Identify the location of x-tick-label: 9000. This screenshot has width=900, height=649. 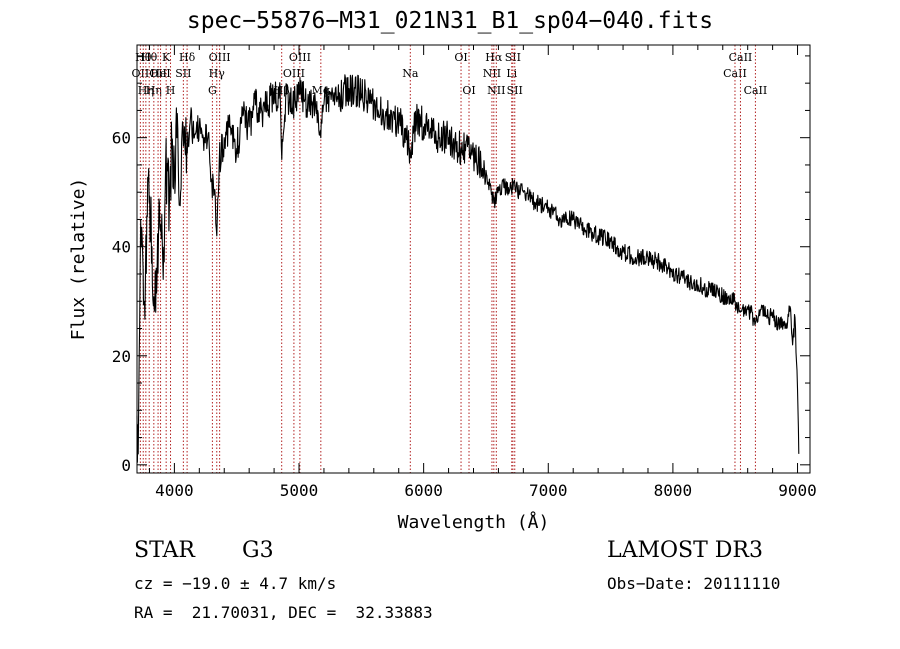
(797, 490).